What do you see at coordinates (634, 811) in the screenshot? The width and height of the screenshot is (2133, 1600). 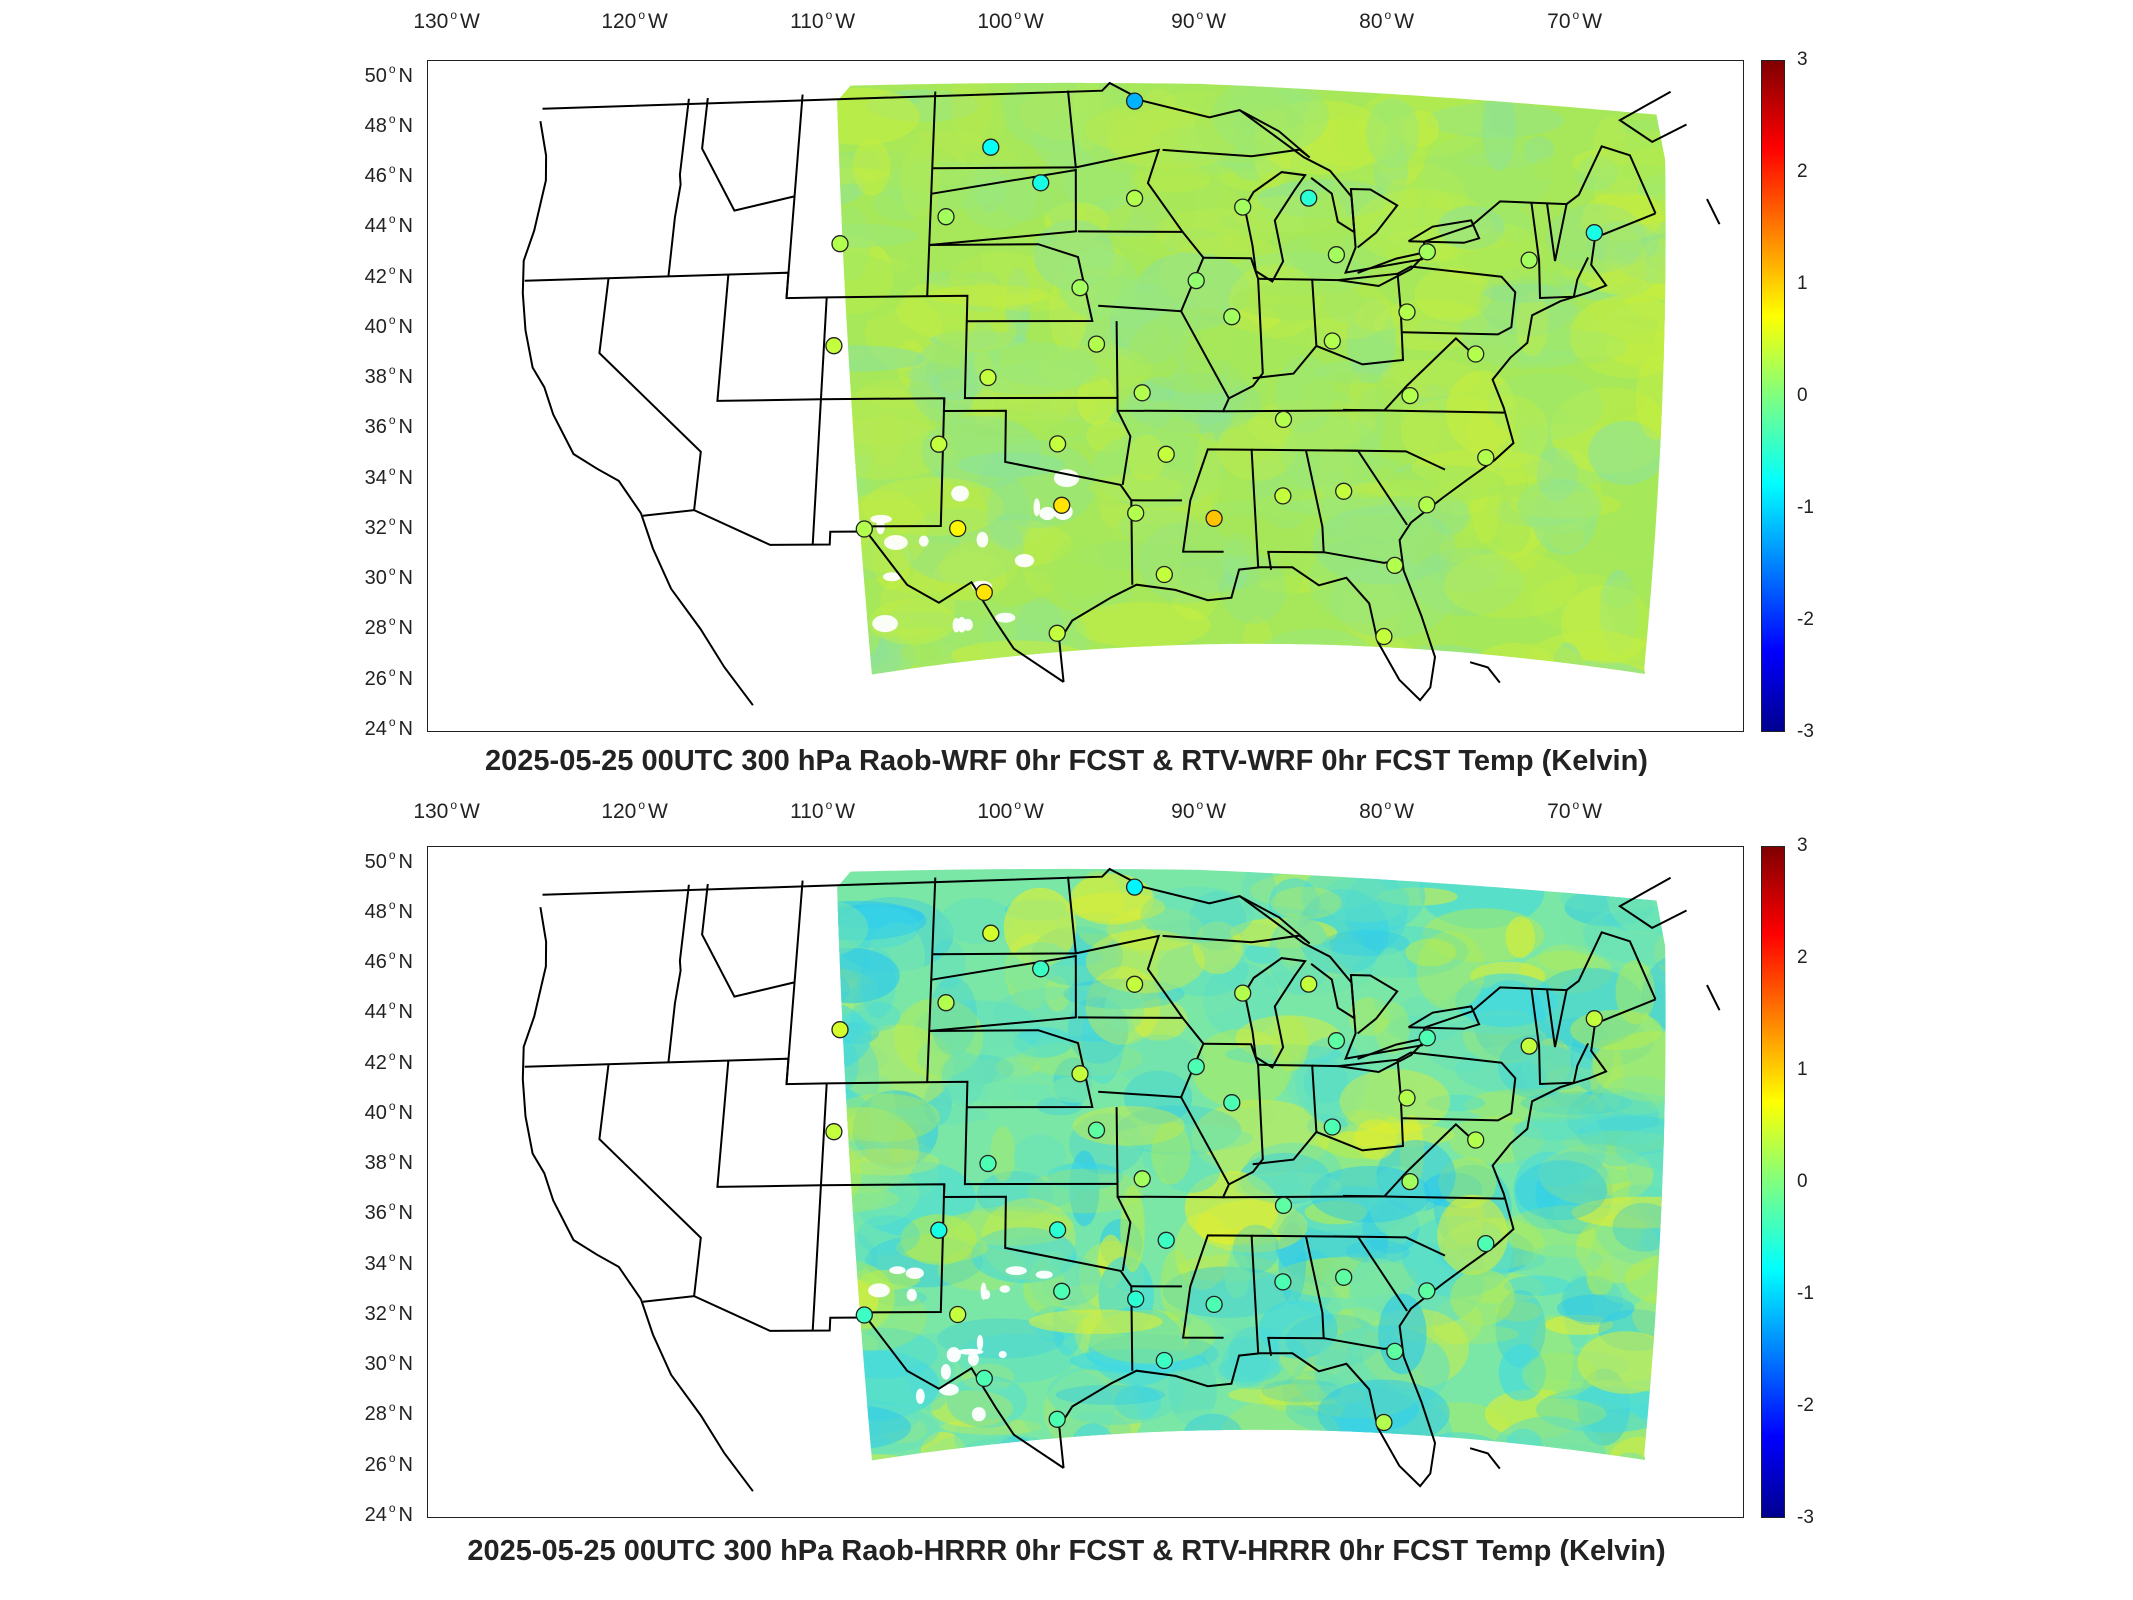 I see `lon-tick-label: 120 o W` at bounding box center [634, 811].